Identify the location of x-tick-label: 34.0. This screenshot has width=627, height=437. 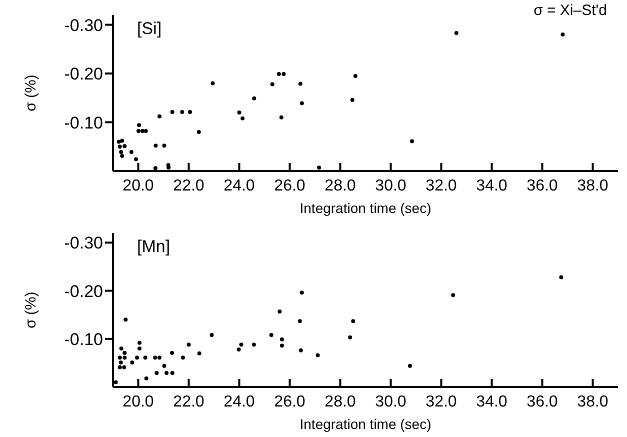
(492, 185).